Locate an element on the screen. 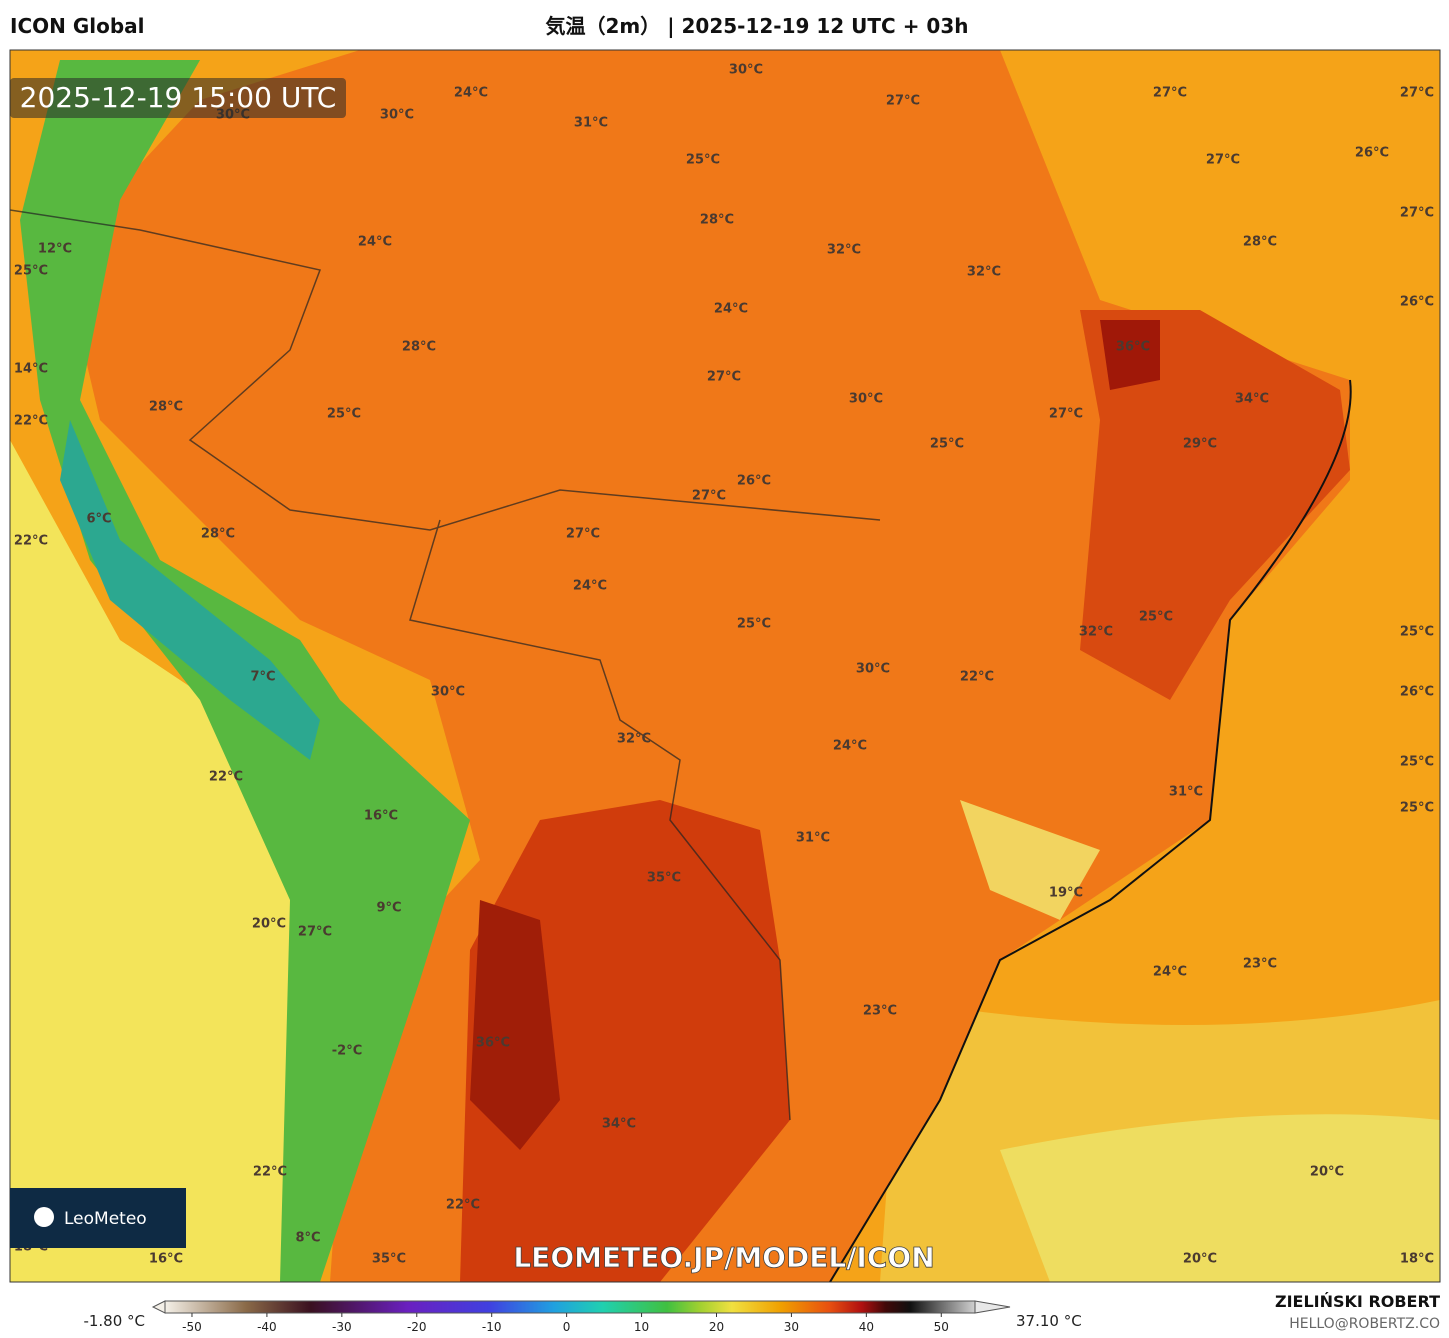 The height and width of the screenshot is (1338, 1449). timestamp-box is located at coordinates (178, 98).